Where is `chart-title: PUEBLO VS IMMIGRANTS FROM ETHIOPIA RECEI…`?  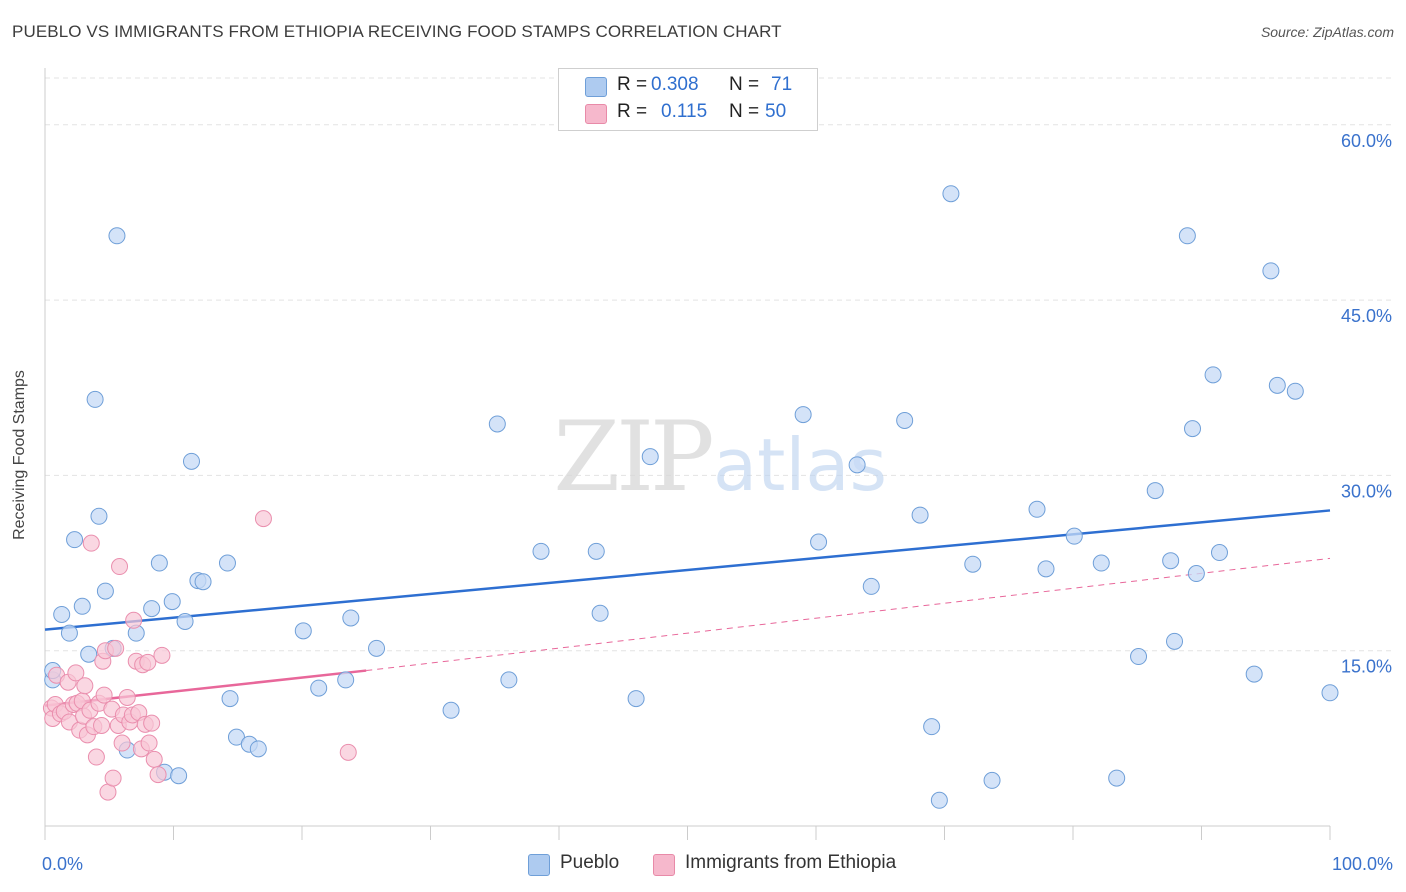
chart-title: PUEBLO VS IMMIGRANTS FROM ETHIOPIA RECEI… is located at coordinates (397, 31).